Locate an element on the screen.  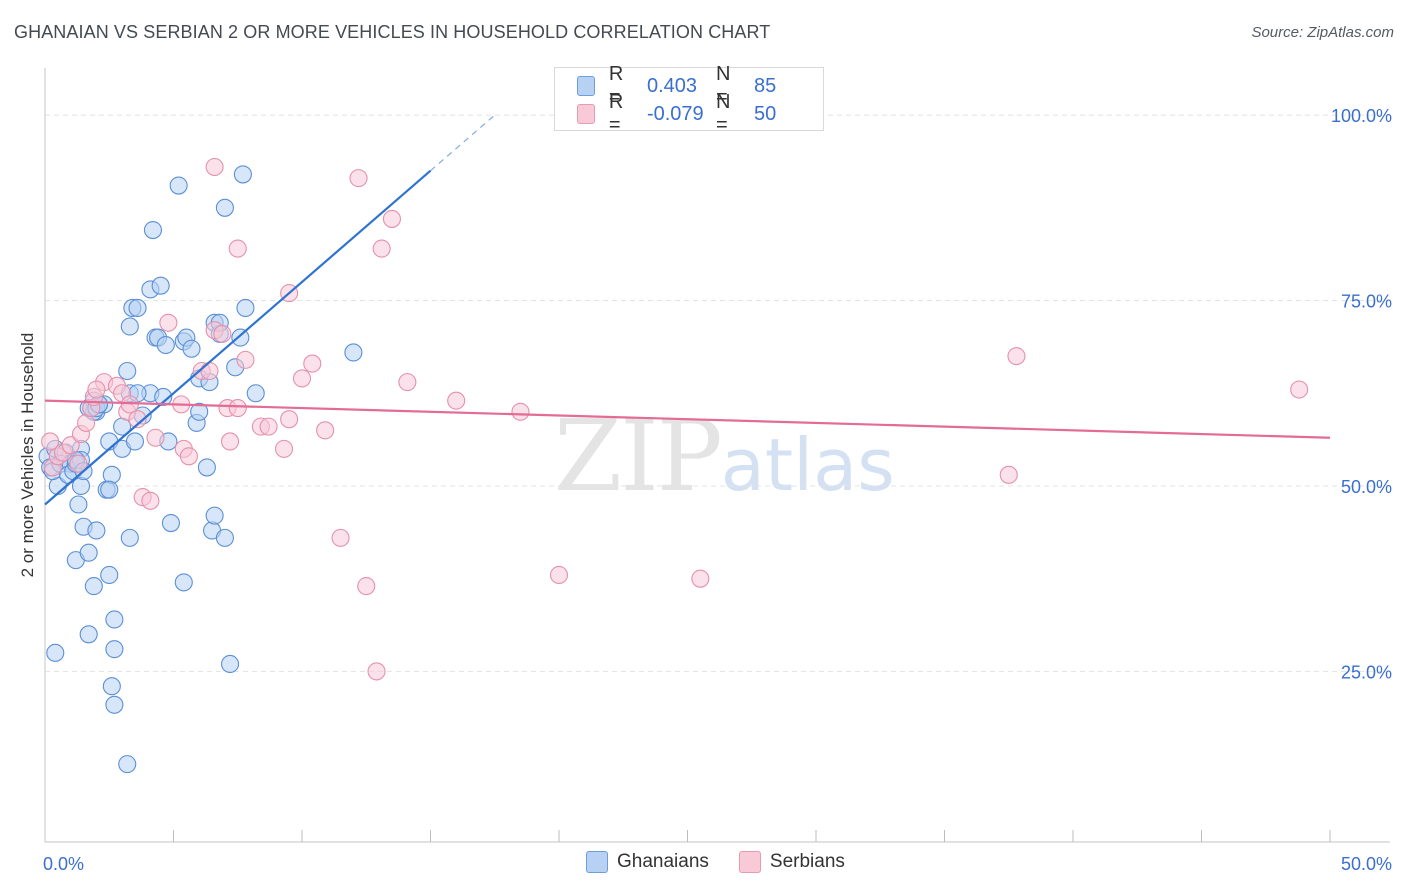
ghanaians-n-value: 85 is located at coordinates (765, 85).